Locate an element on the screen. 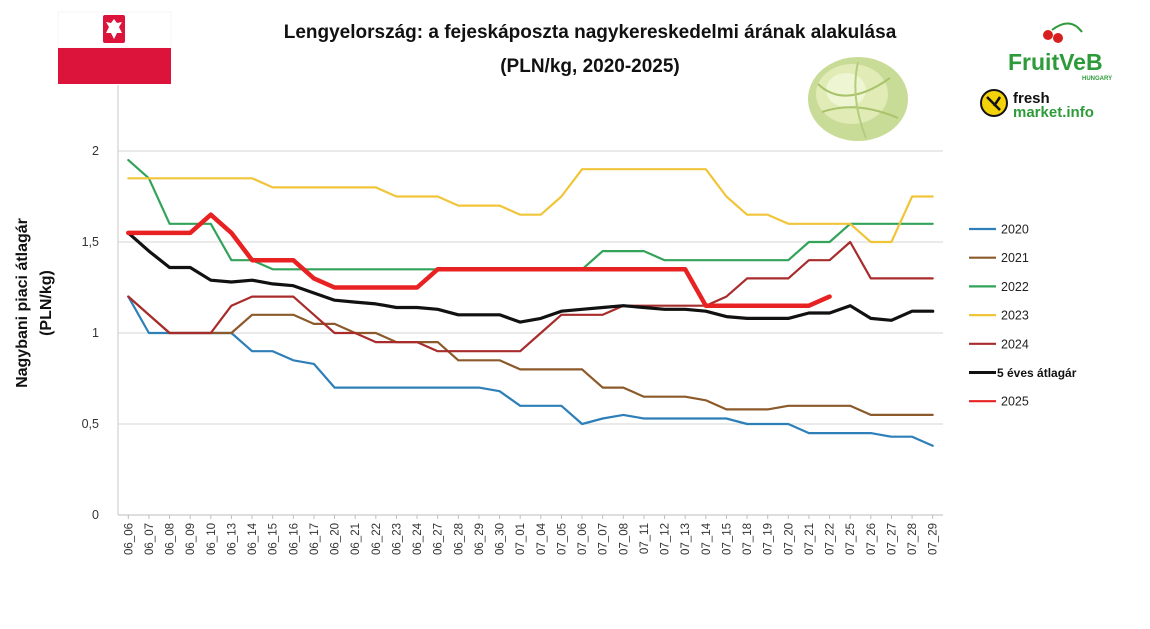 This screenshot has height=629, width=1150. x-tick-label: 07_22 is located at coordinates (831, 539).